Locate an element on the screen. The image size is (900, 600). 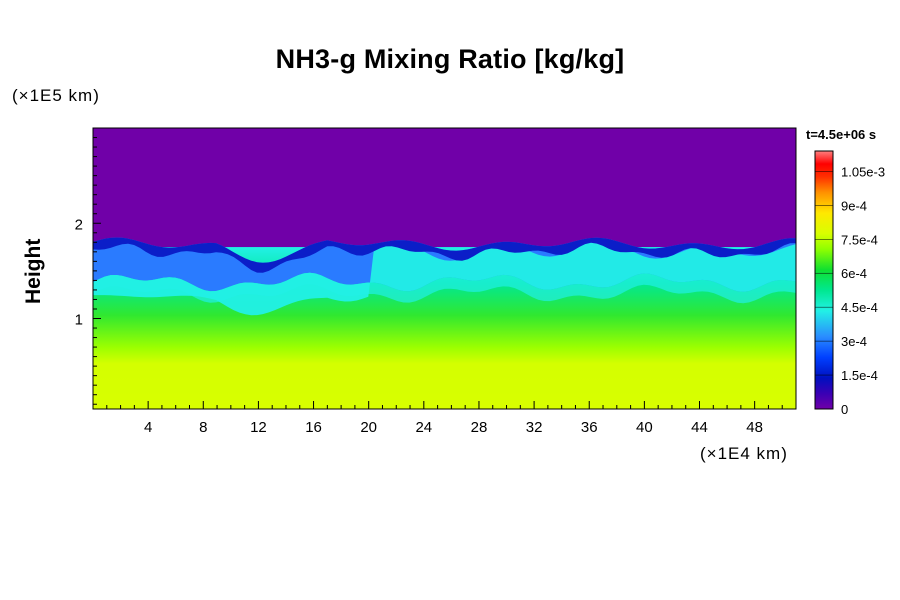
x-tick-label: 28 is located at coordinates (479, 427).